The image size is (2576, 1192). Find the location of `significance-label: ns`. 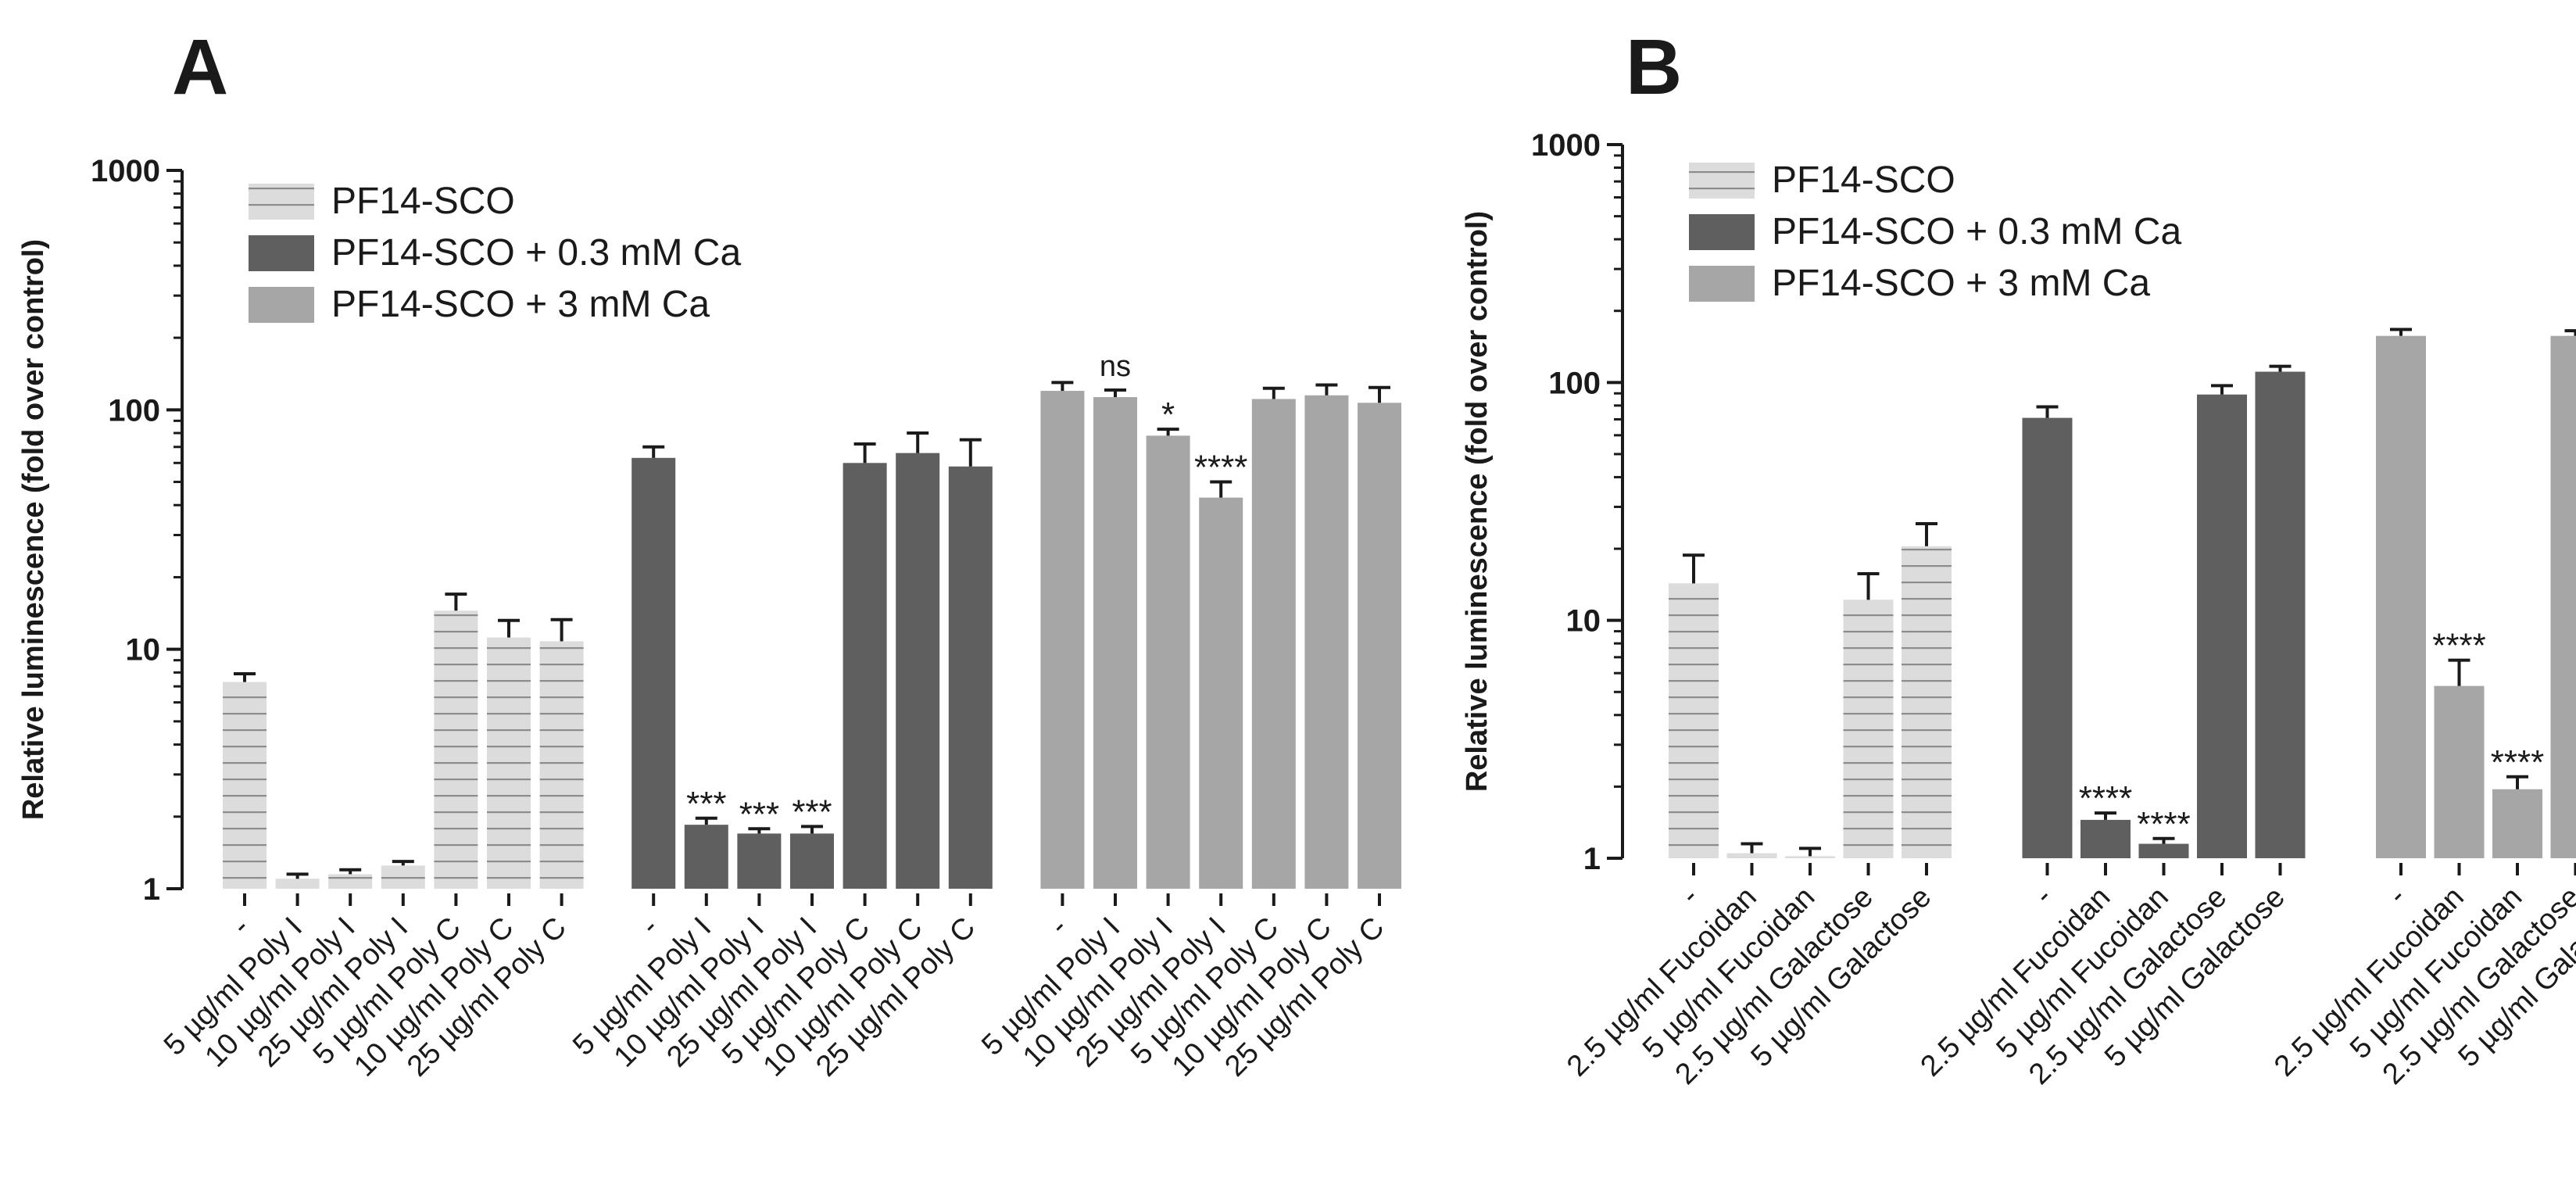

significance-label: ns is located at coordinates (1115, 367).